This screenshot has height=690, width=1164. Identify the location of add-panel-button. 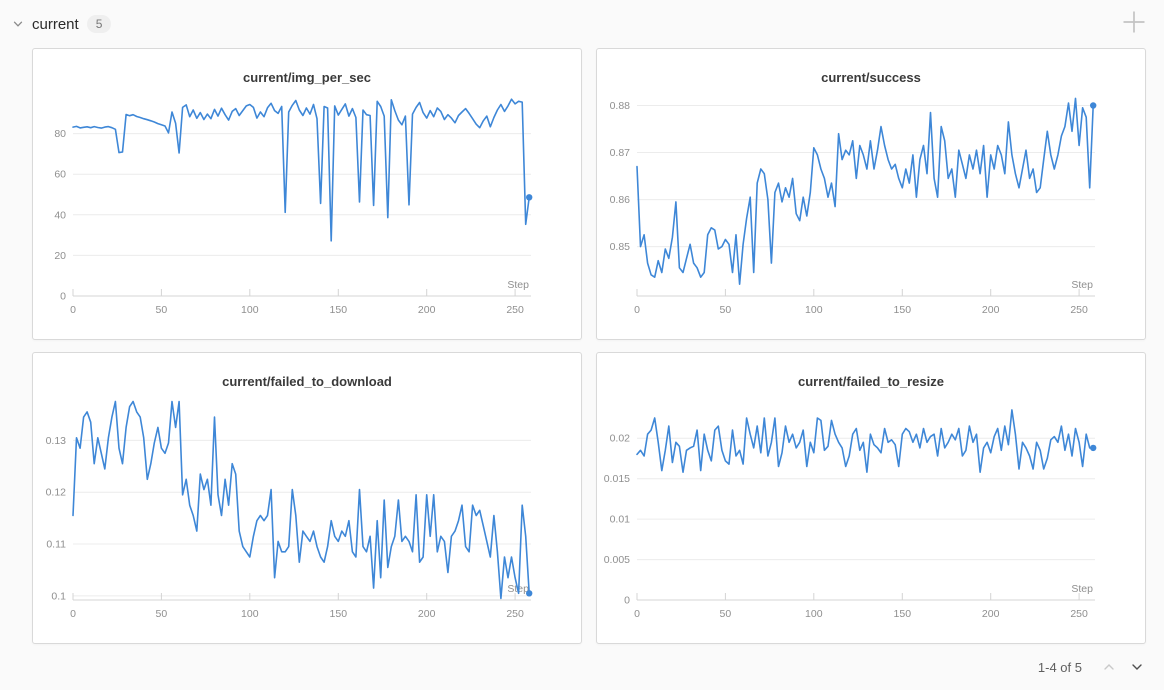
(1134, 22).